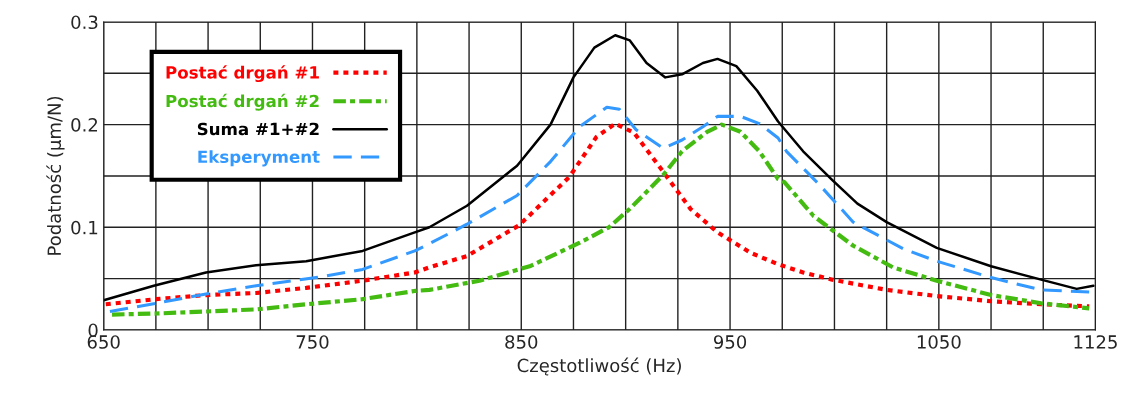 The height and width of the screenshot is (414, 1127). Describe the element at coordinates (312, 342) in the screenshot. I see `x-tick-label: 750` at that location.